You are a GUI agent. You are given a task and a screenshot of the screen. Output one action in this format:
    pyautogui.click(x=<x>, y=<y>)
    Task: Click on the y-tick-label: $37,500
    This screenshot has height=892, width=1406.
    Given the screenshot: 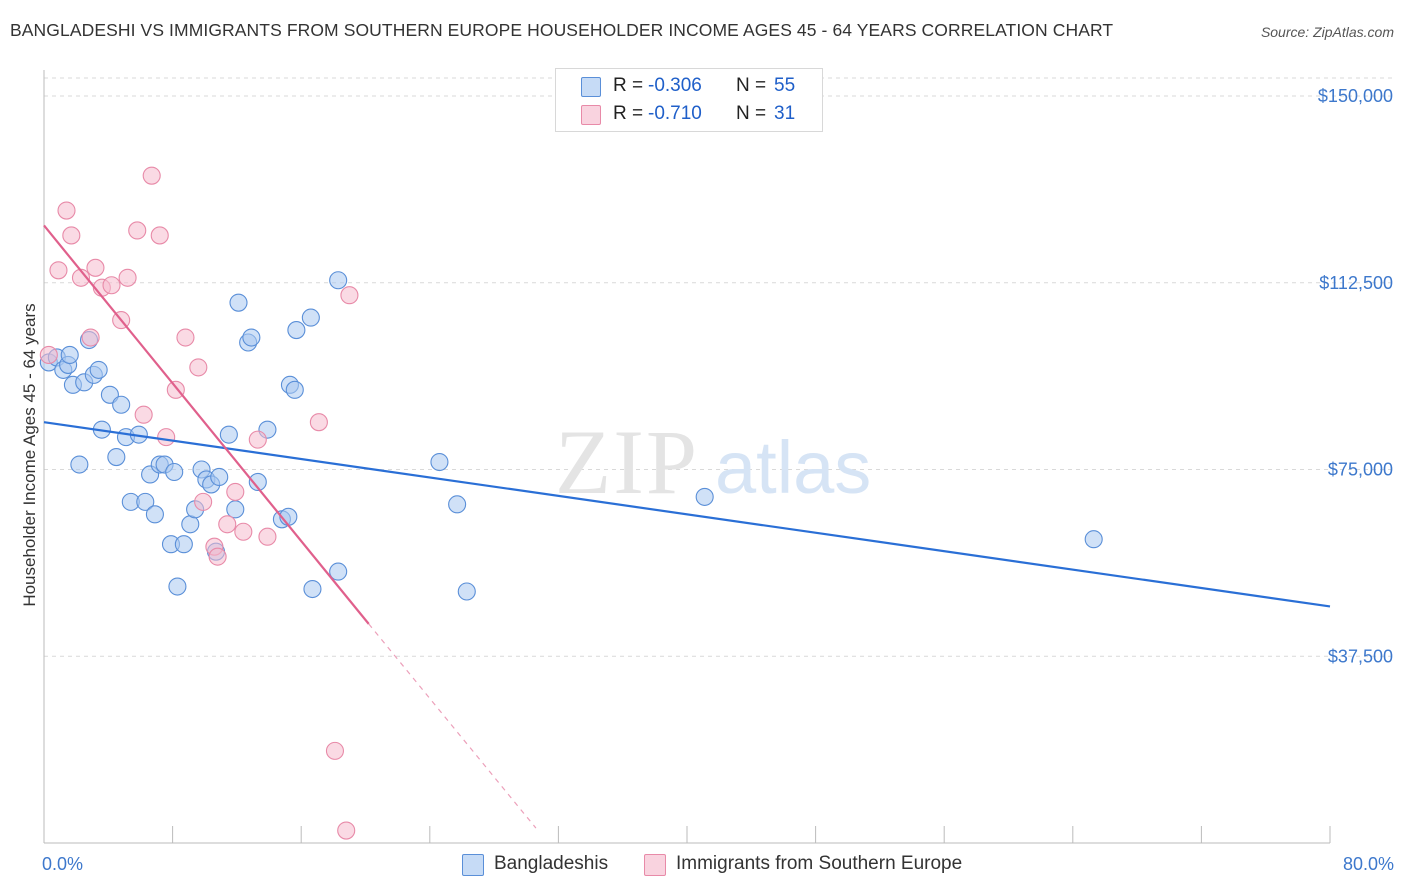 What is the action you would take?
    pyautogui.click(x=1360, y=656)
    